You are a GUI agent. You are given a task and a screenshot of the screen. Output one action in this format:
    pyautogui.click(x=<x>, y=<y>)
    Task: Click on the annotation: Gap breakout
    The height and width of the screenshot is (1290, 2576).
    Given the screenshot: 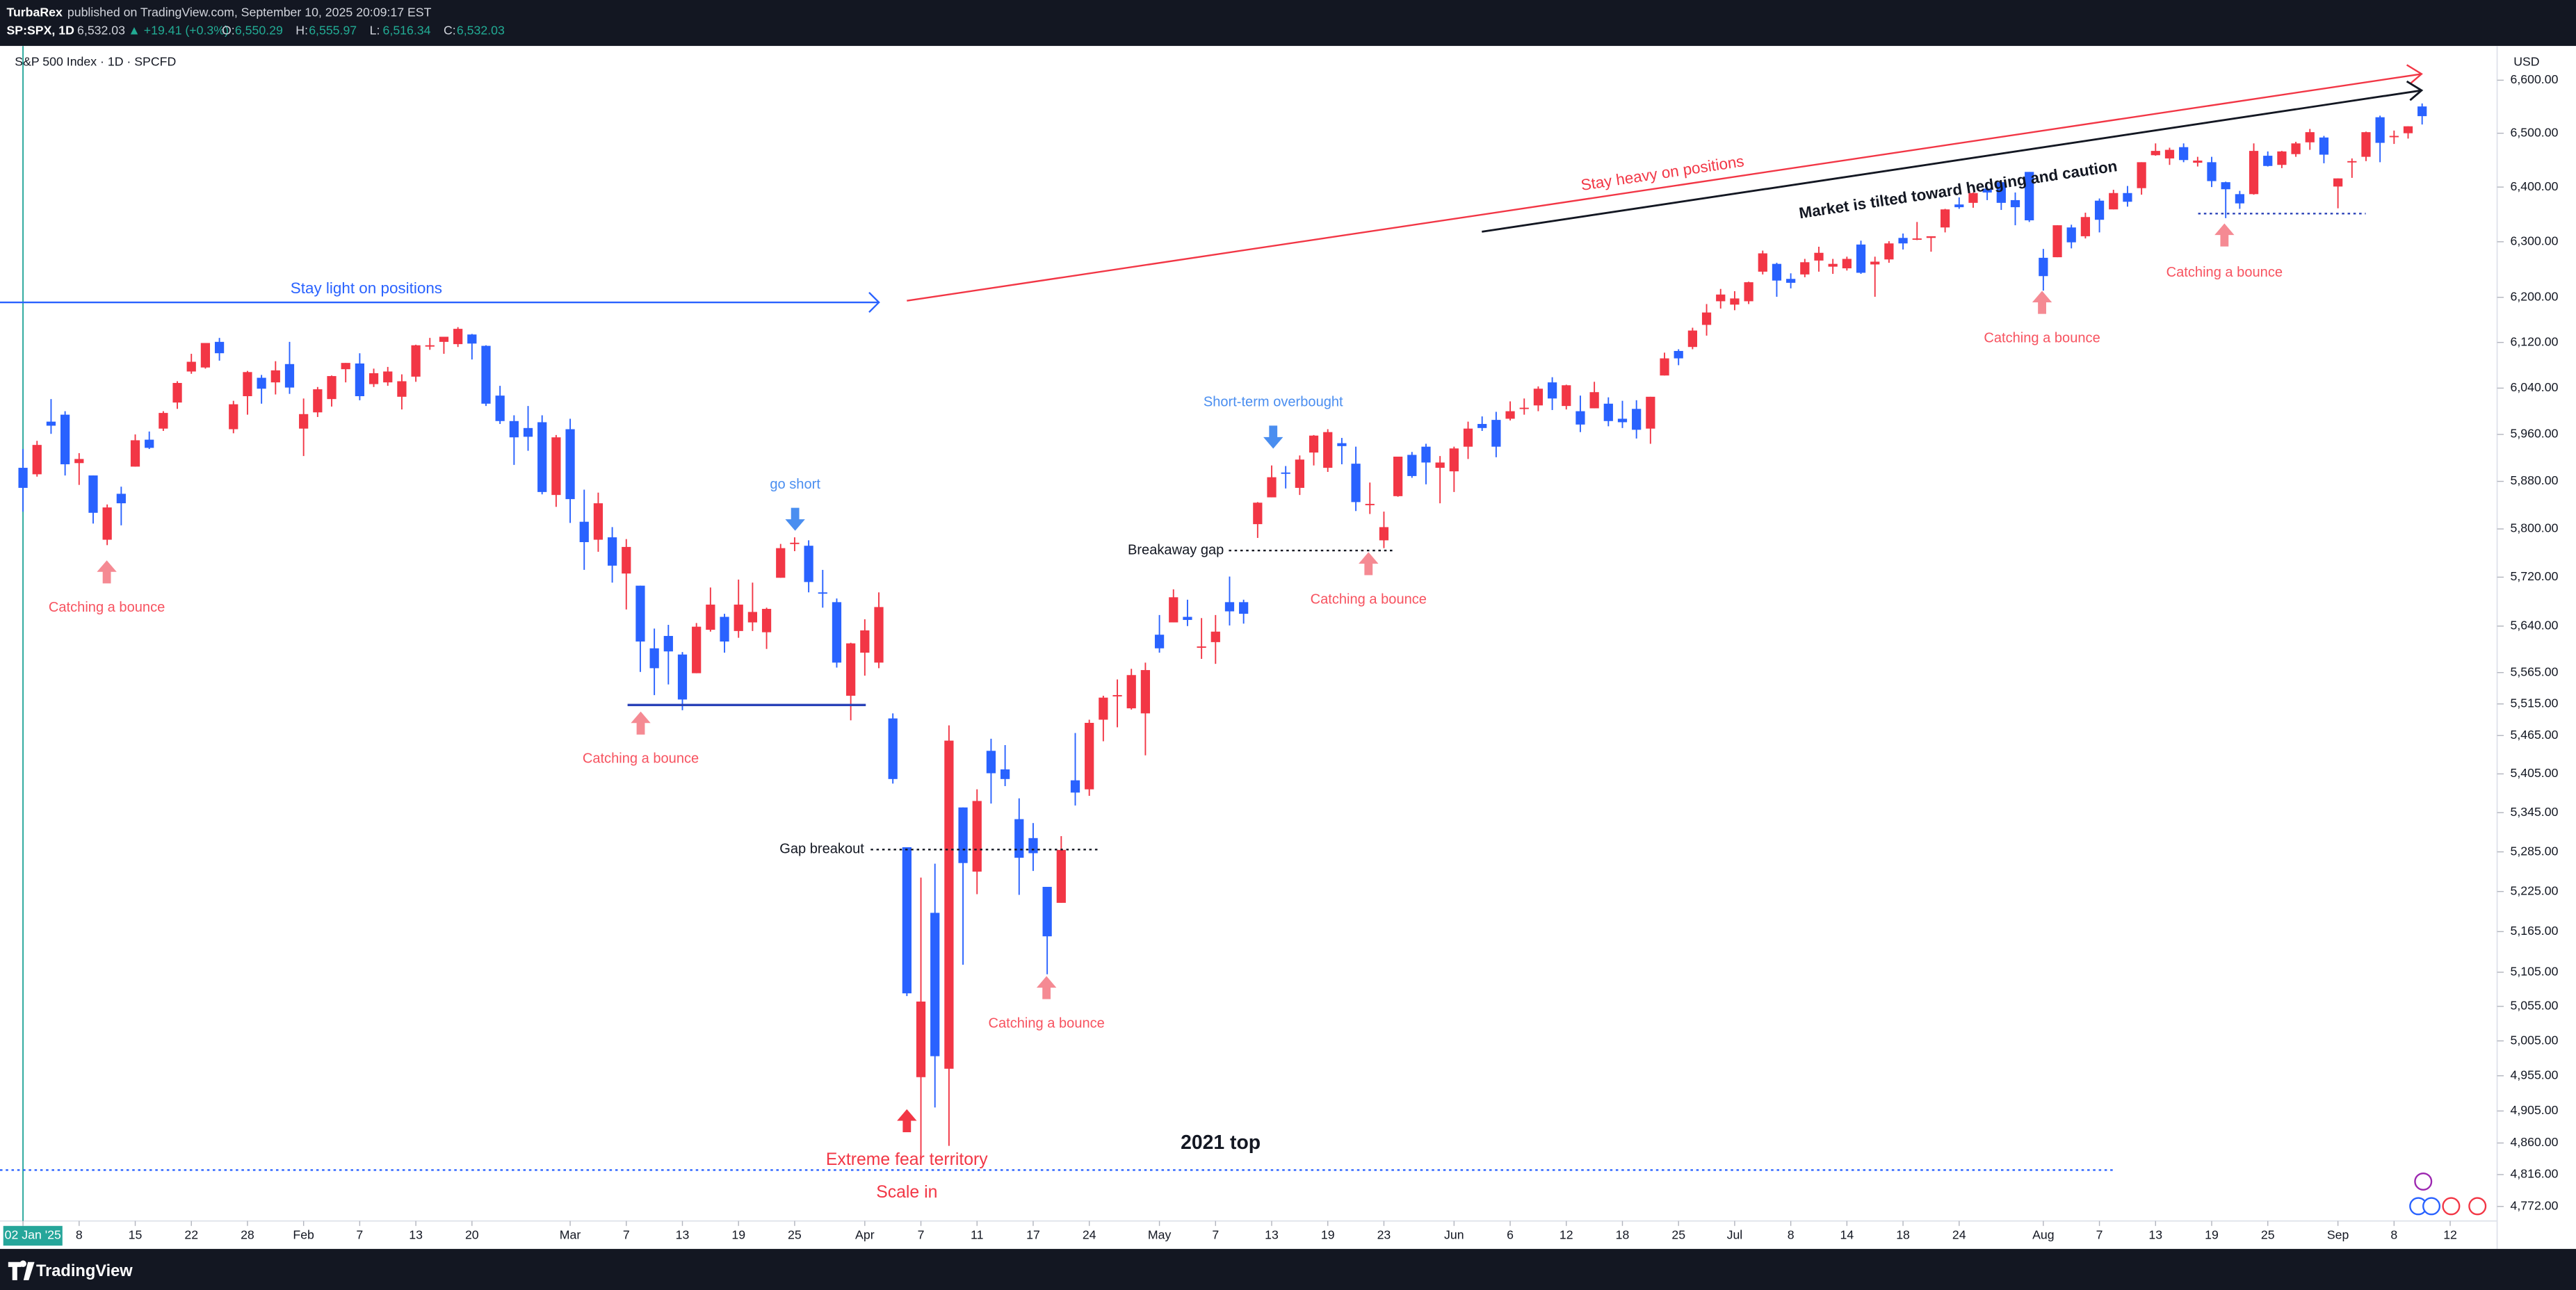 What is the action you would take?
    pyautogui.click(x=821, y=850)
    